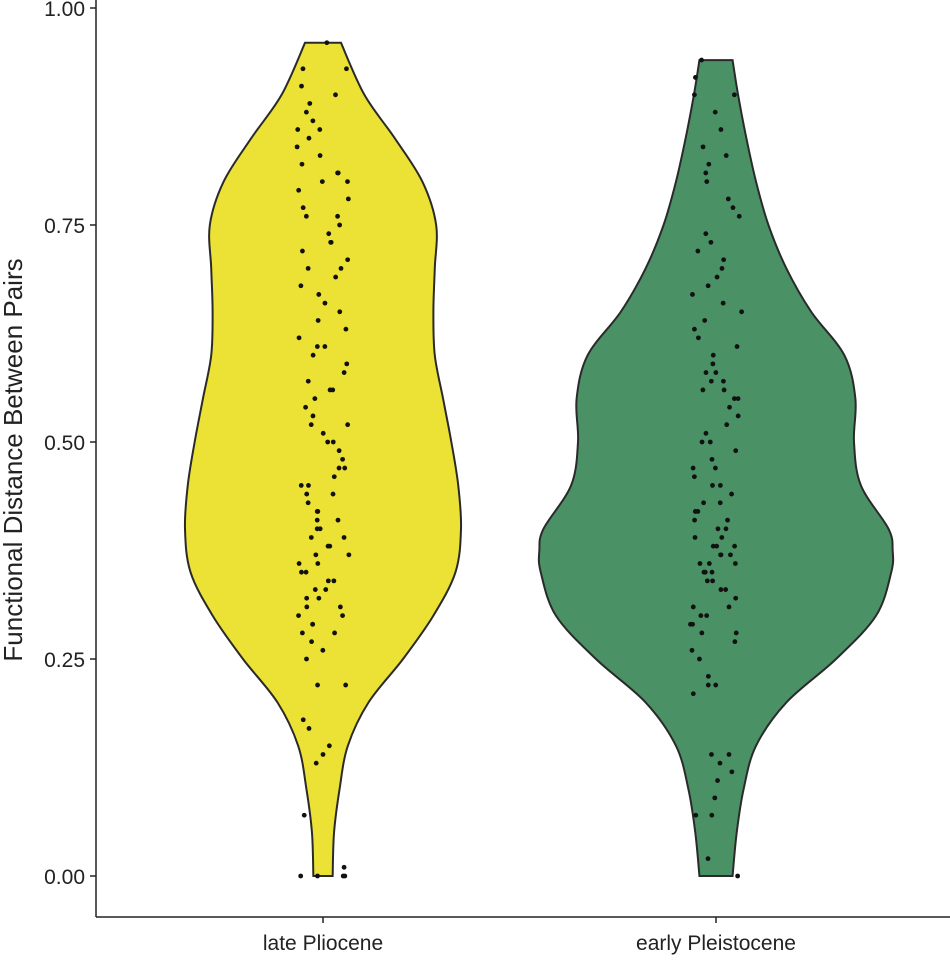 This screenshot has height=963, width=950. What do you see at coordinates (716, 943) in the screenshot?
I see `x-tick-label: early Pleistocene` at bounding box center [716, 943].